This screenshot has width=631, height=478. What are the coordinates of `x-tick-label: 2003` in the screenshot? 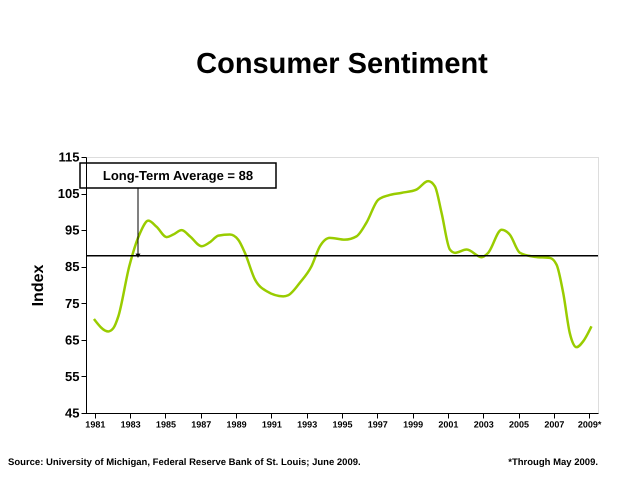 It's located at (484, 425).